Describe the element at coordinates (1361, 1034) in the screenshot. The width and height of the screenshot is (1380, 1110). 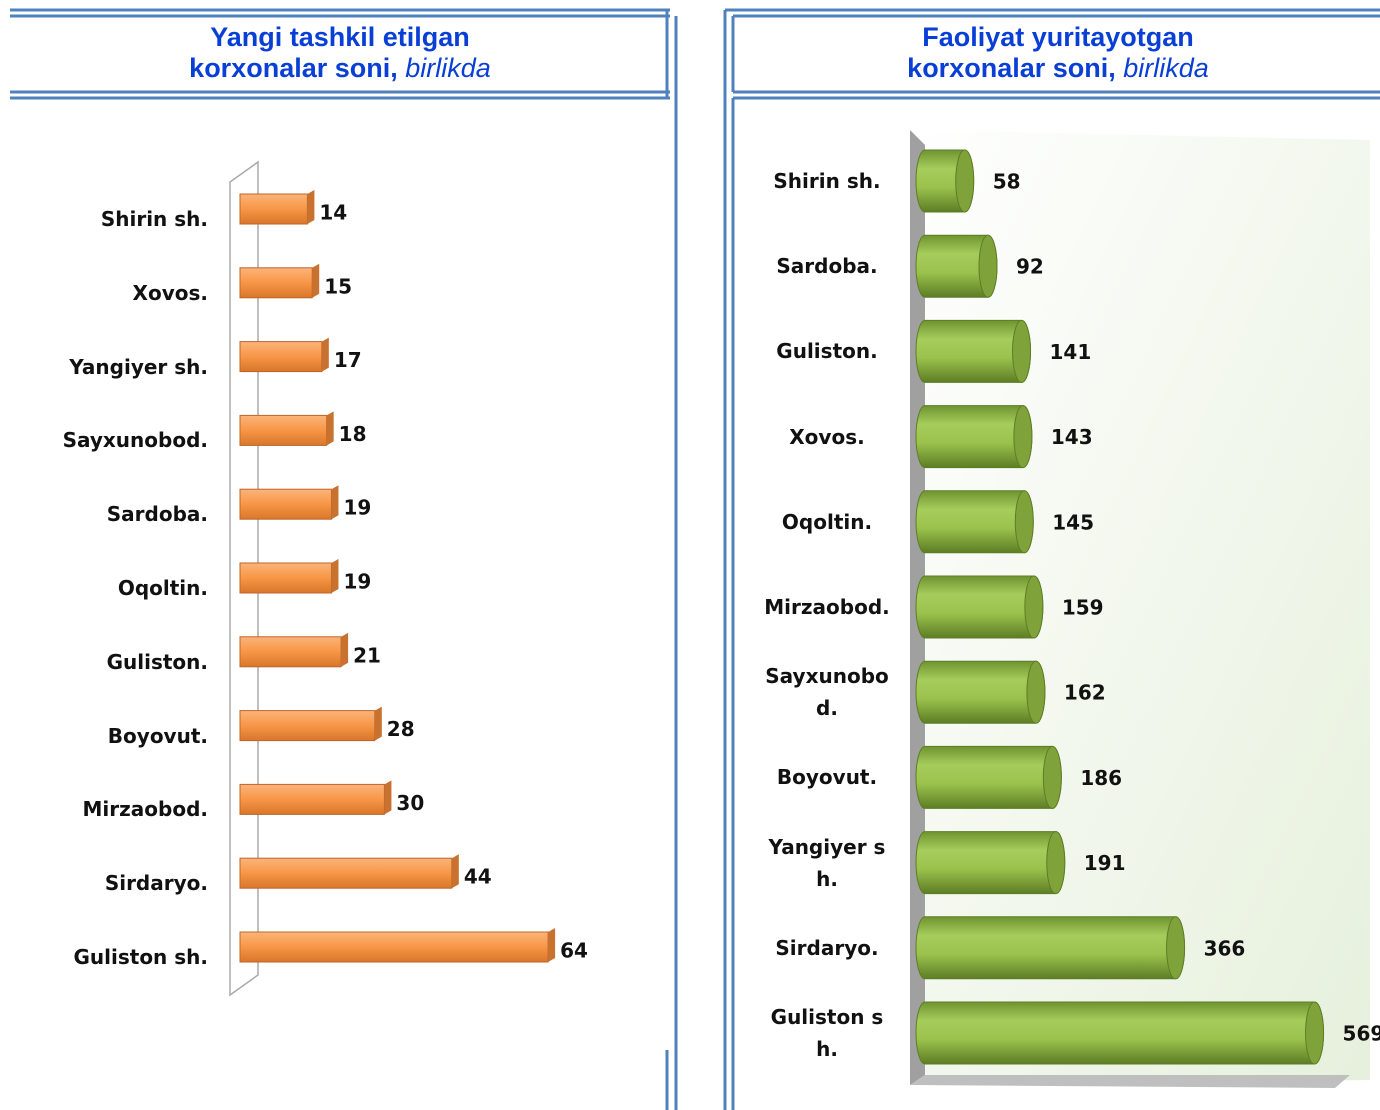
I see `value-label: 569` at that location.